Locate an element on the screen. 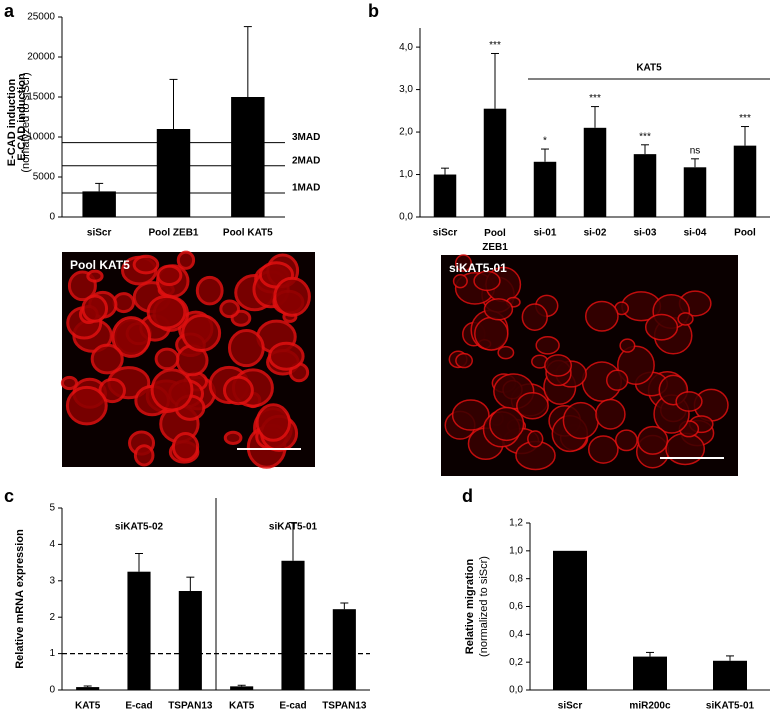  y-tick-label: 0,2 is located at coordinates (516, 662).